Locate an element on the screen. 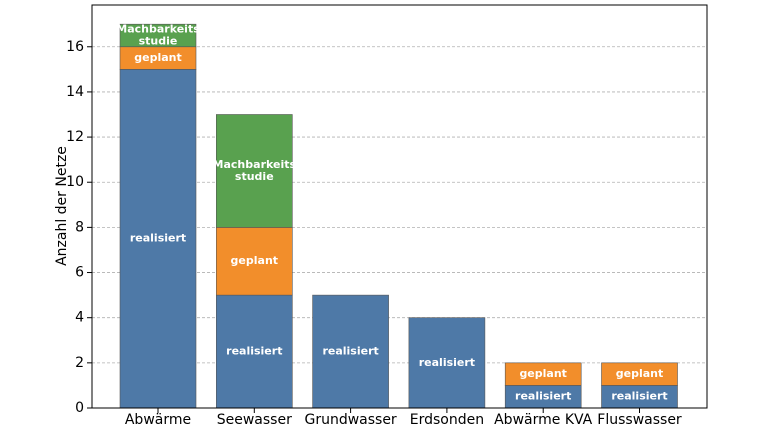 The width and height of the screenshot is (760, 440). x-tick-label: Abwärme is located at coordinates (158, 420).